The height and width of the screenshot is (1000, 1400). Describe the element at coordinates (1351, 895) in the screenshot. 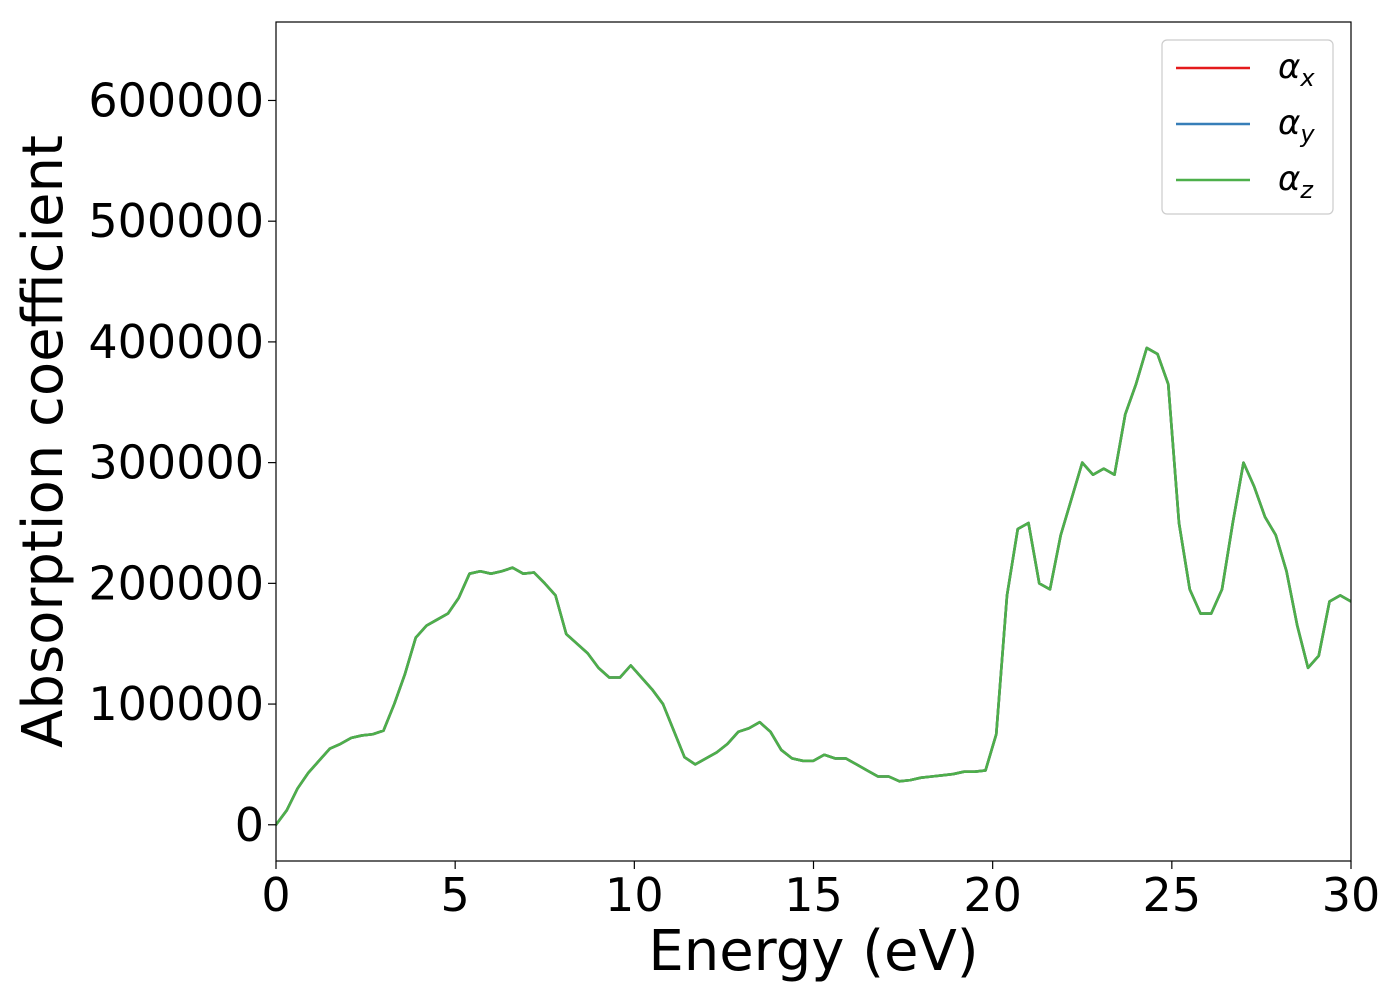

I see `x-tick-label: 30` at that location.